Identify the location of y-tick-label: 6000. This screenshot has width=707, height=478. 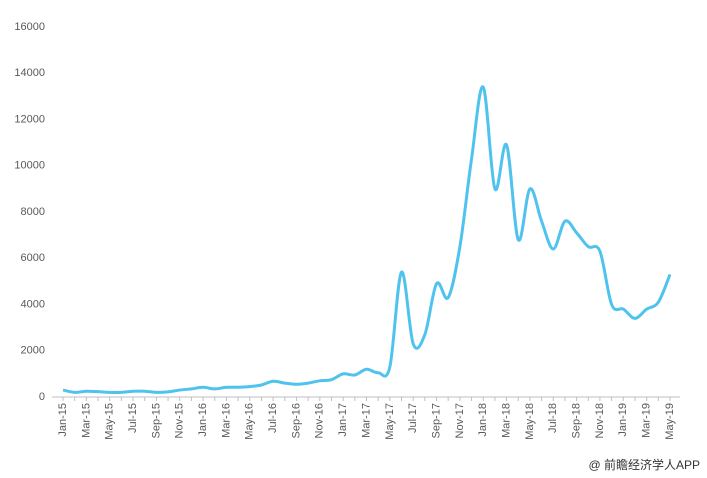
(33, 258).